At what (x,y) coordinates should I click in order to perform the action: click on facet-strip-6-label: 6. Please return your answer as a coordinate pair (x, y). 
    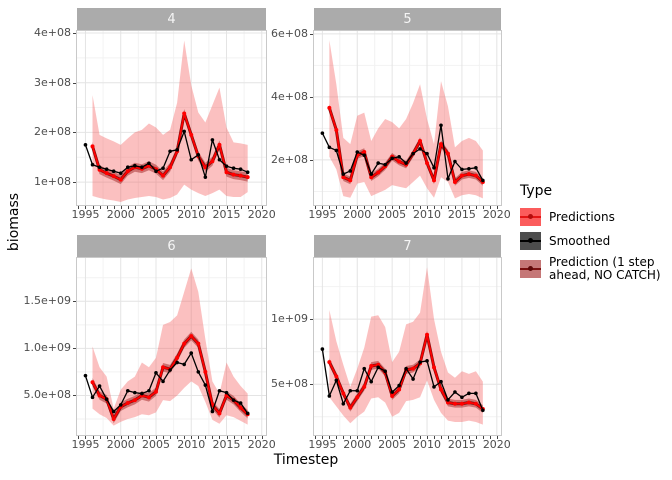
    Looking at the image, I should click on (171, 246).